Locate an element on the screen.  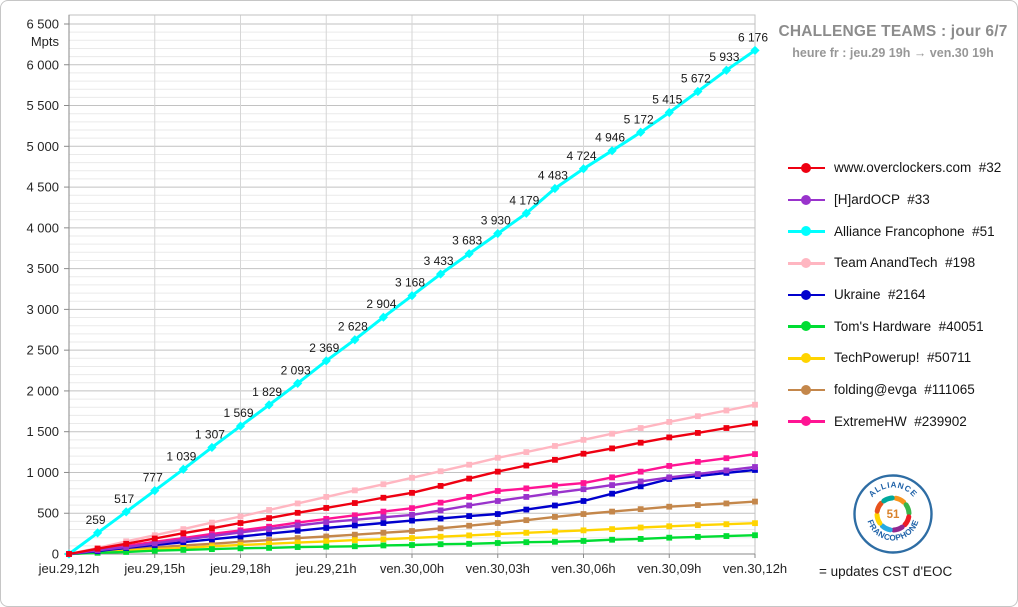
legend-item-6: Tom's Hardware #40051 is located at coordinates (900, 326).